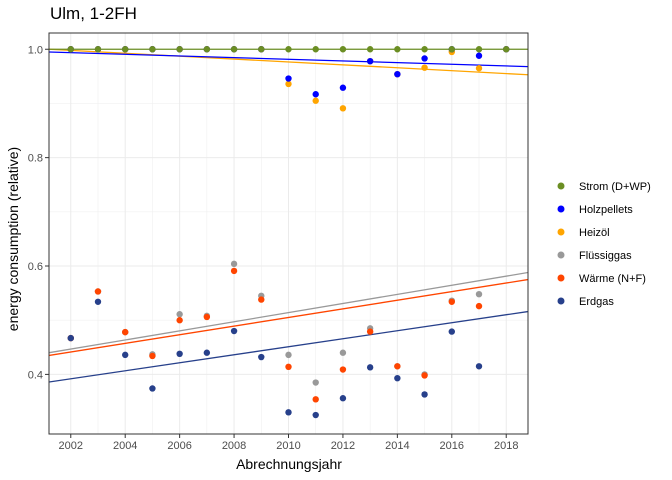 The height and width of the screenshot is (480, 672). What do you see at coordinates (13, 239) in the screenshot?
I see `y-axis-title: energy consumption (relative)` at bounding box center [13, 239].